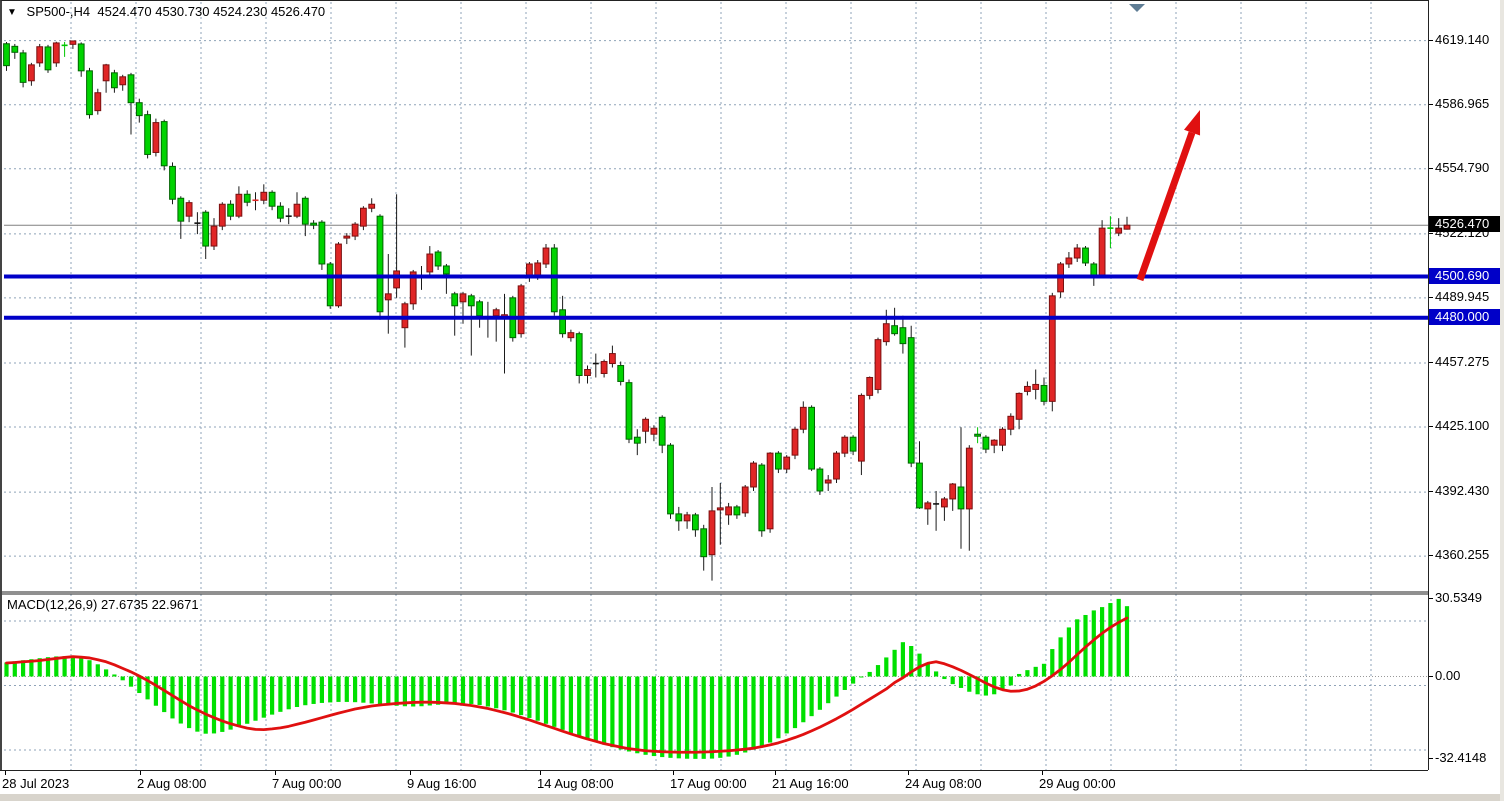  Describe the element at coordinates (1466, 224) in the screenshot. I see `current-price-tag: 4526.470` at that location.